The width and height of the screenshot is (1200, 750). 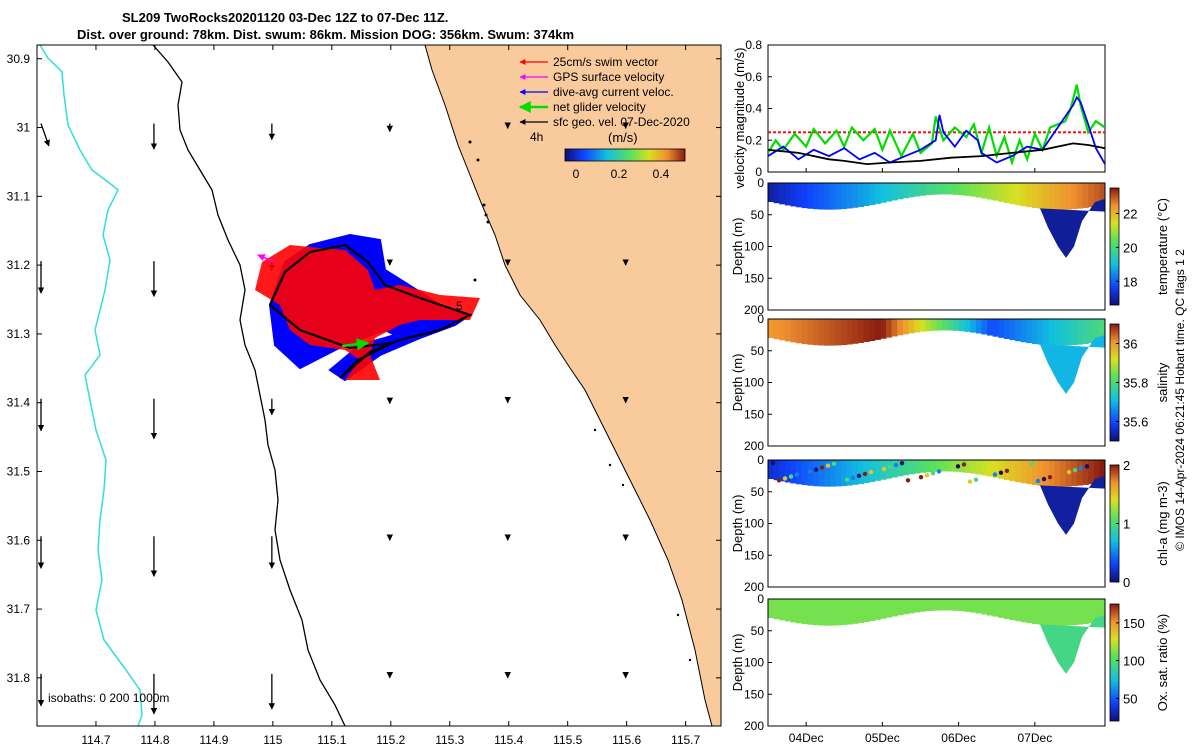 What do you see at coordinates (95, 740) in the screenshot?
I see `map-xtick-label: 114.7` at bounding box center [95, 740].